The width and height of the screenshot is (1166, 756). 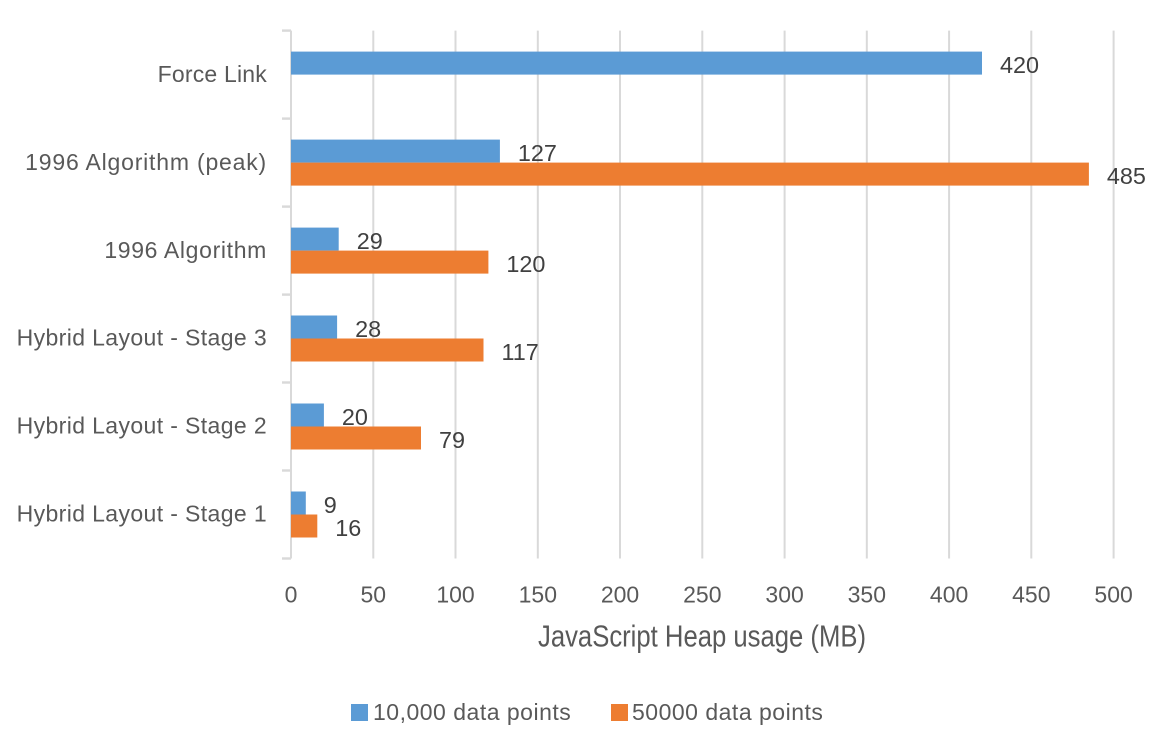 I want to click on svg-text: 400, so click(x=949, y=595).